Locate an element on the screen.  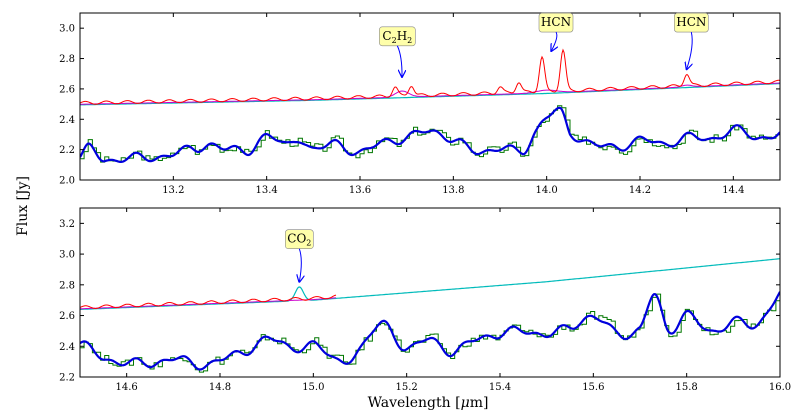
y-axis-label: Flux [Jy] is located at coordinates (23, 206).